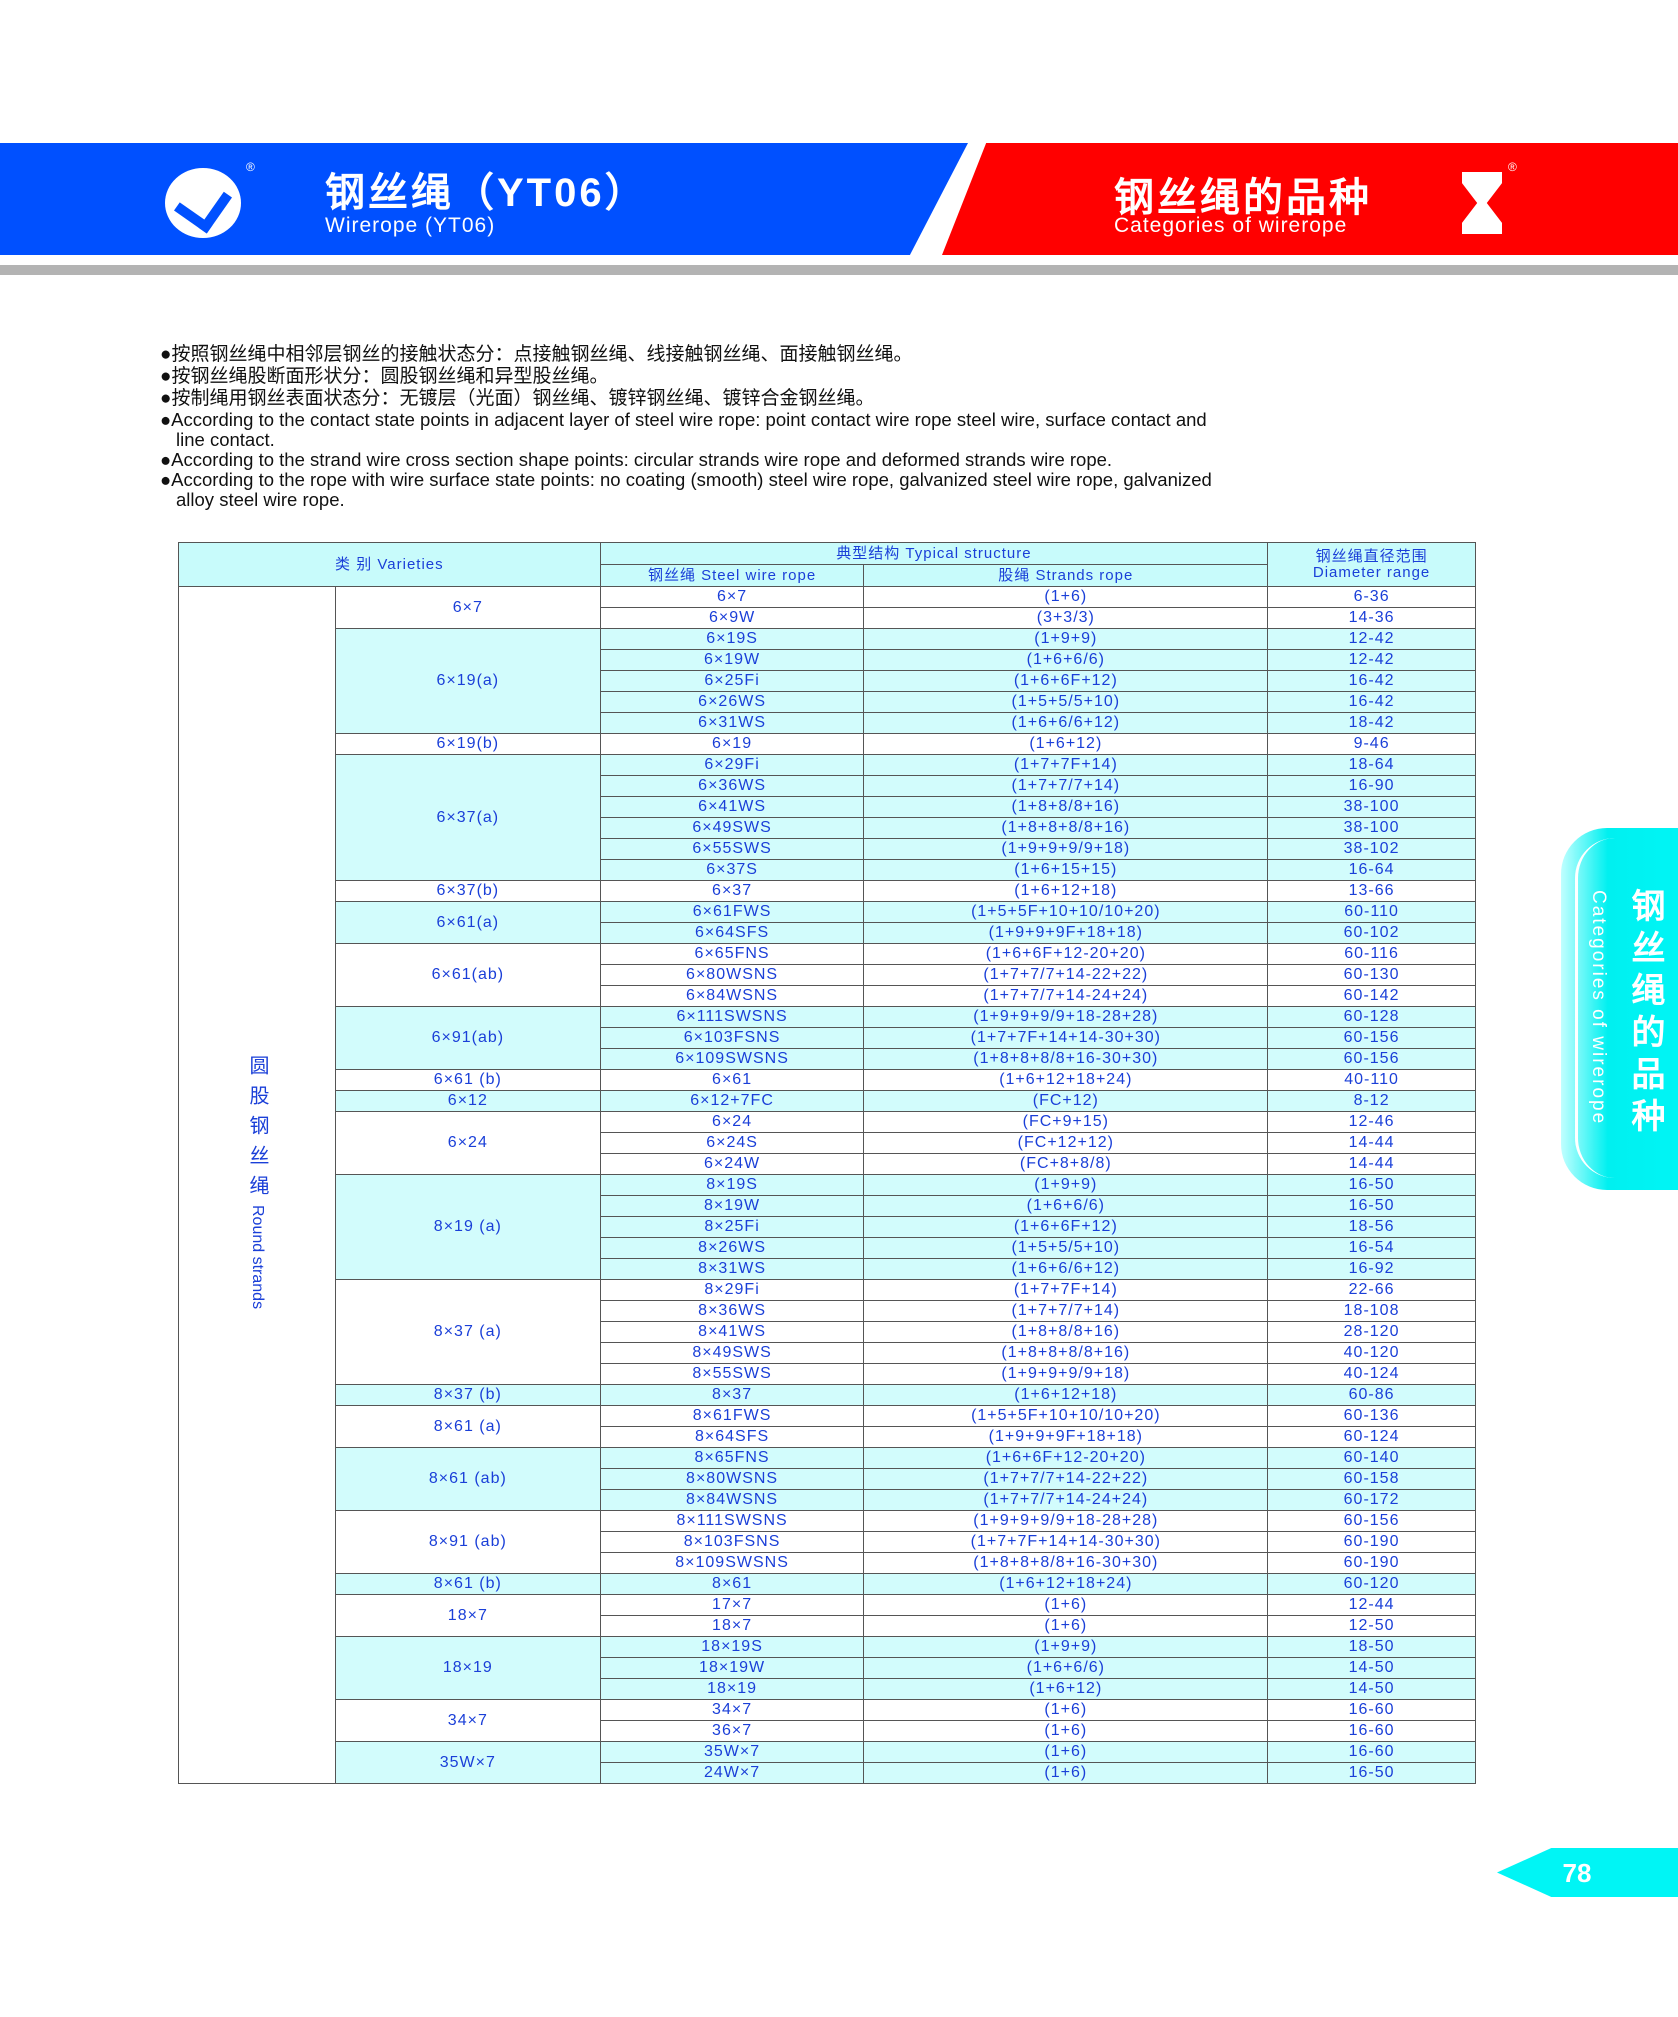  Describe the element at coordinates (732, 1626) in the screenshot. I see `steel-wire-rope-cell: 18×7` at that location.